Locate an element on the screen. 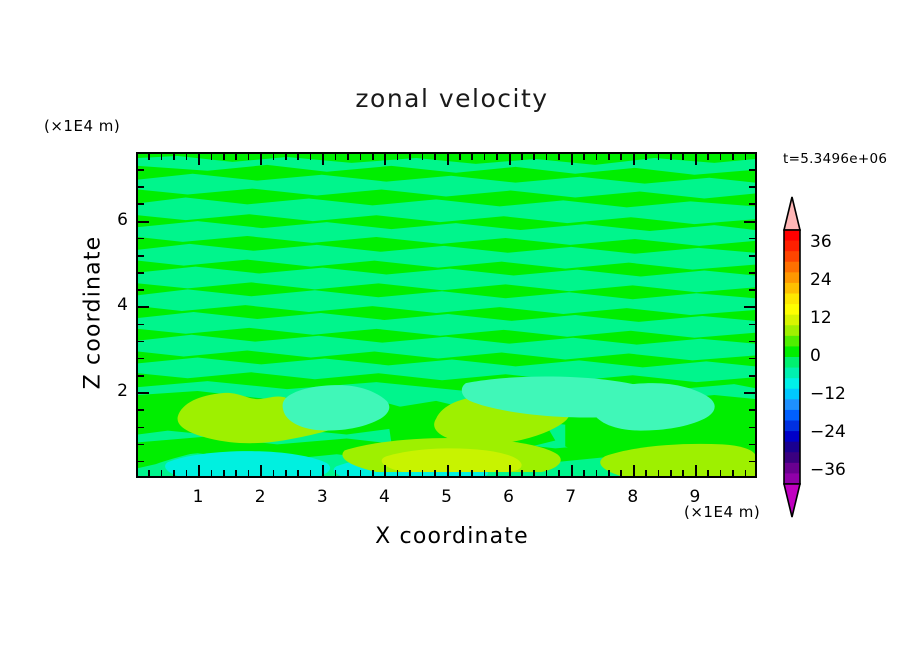 The height and width of the screenshot is (654, 904). colorbar is located at coordinates (792, 357).